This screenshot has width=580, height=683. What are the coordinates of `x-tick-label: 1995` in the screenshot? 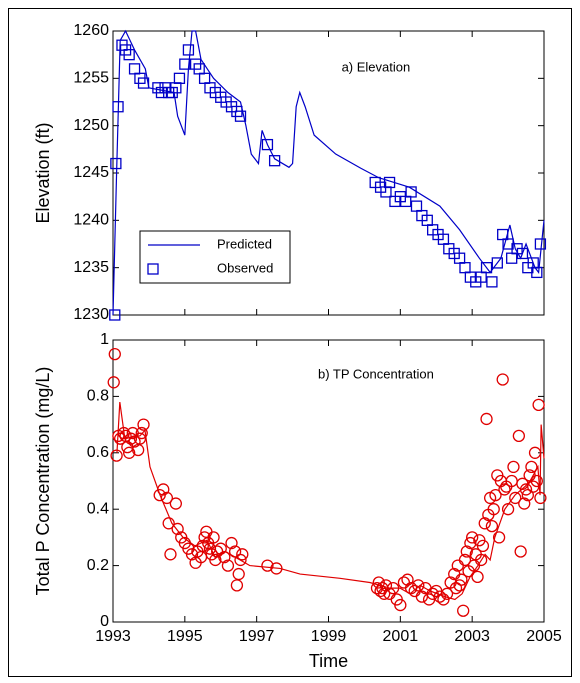 It's located at (185, 636).